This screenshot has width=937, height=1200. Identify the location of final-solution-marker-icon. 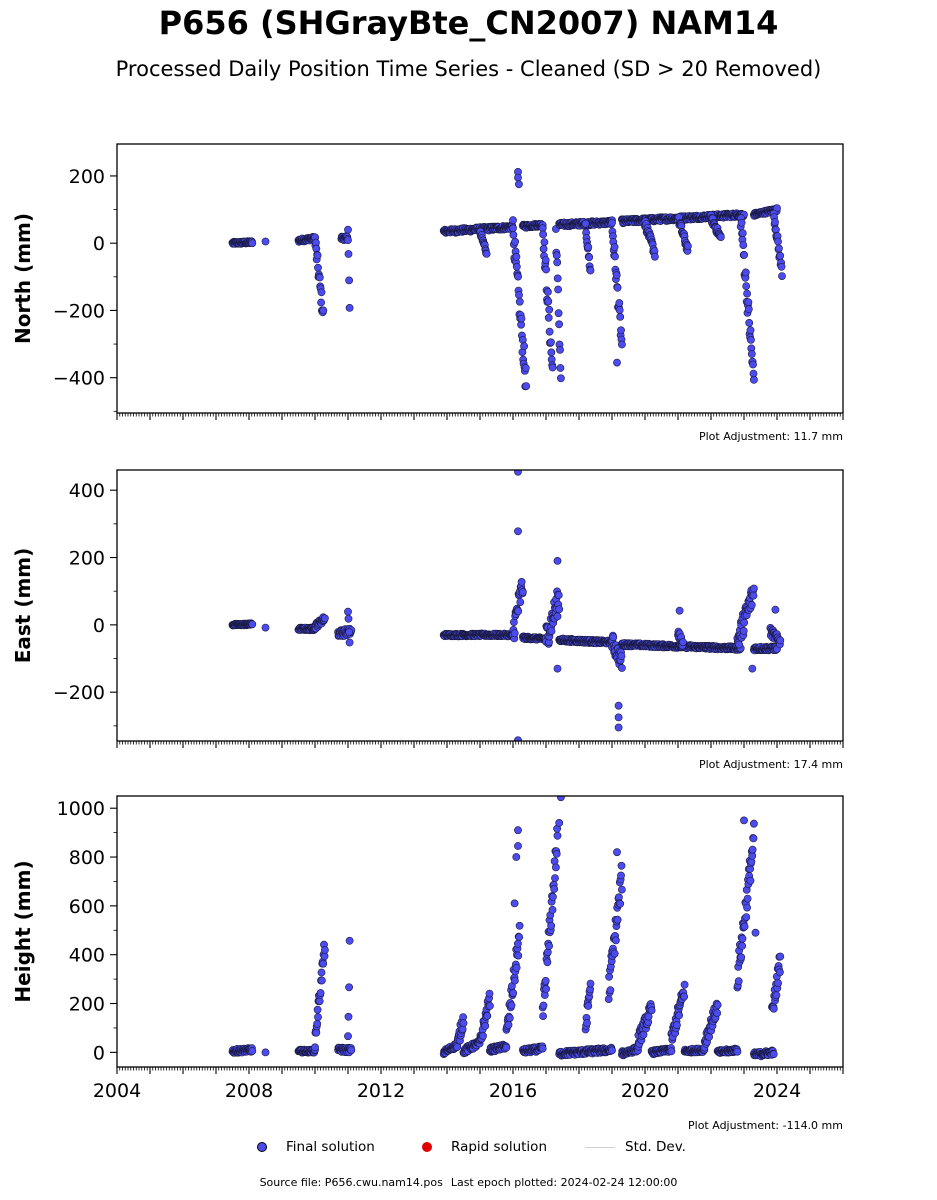
(262, 1147).